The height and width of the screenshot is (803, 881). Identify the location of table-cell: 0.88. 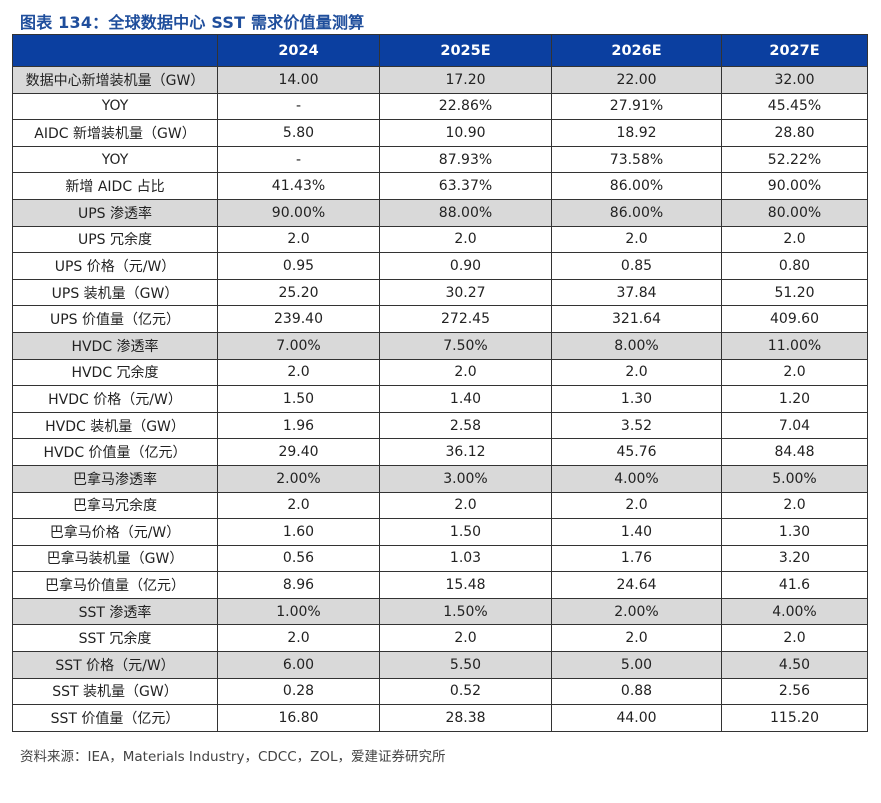
(636, 691).